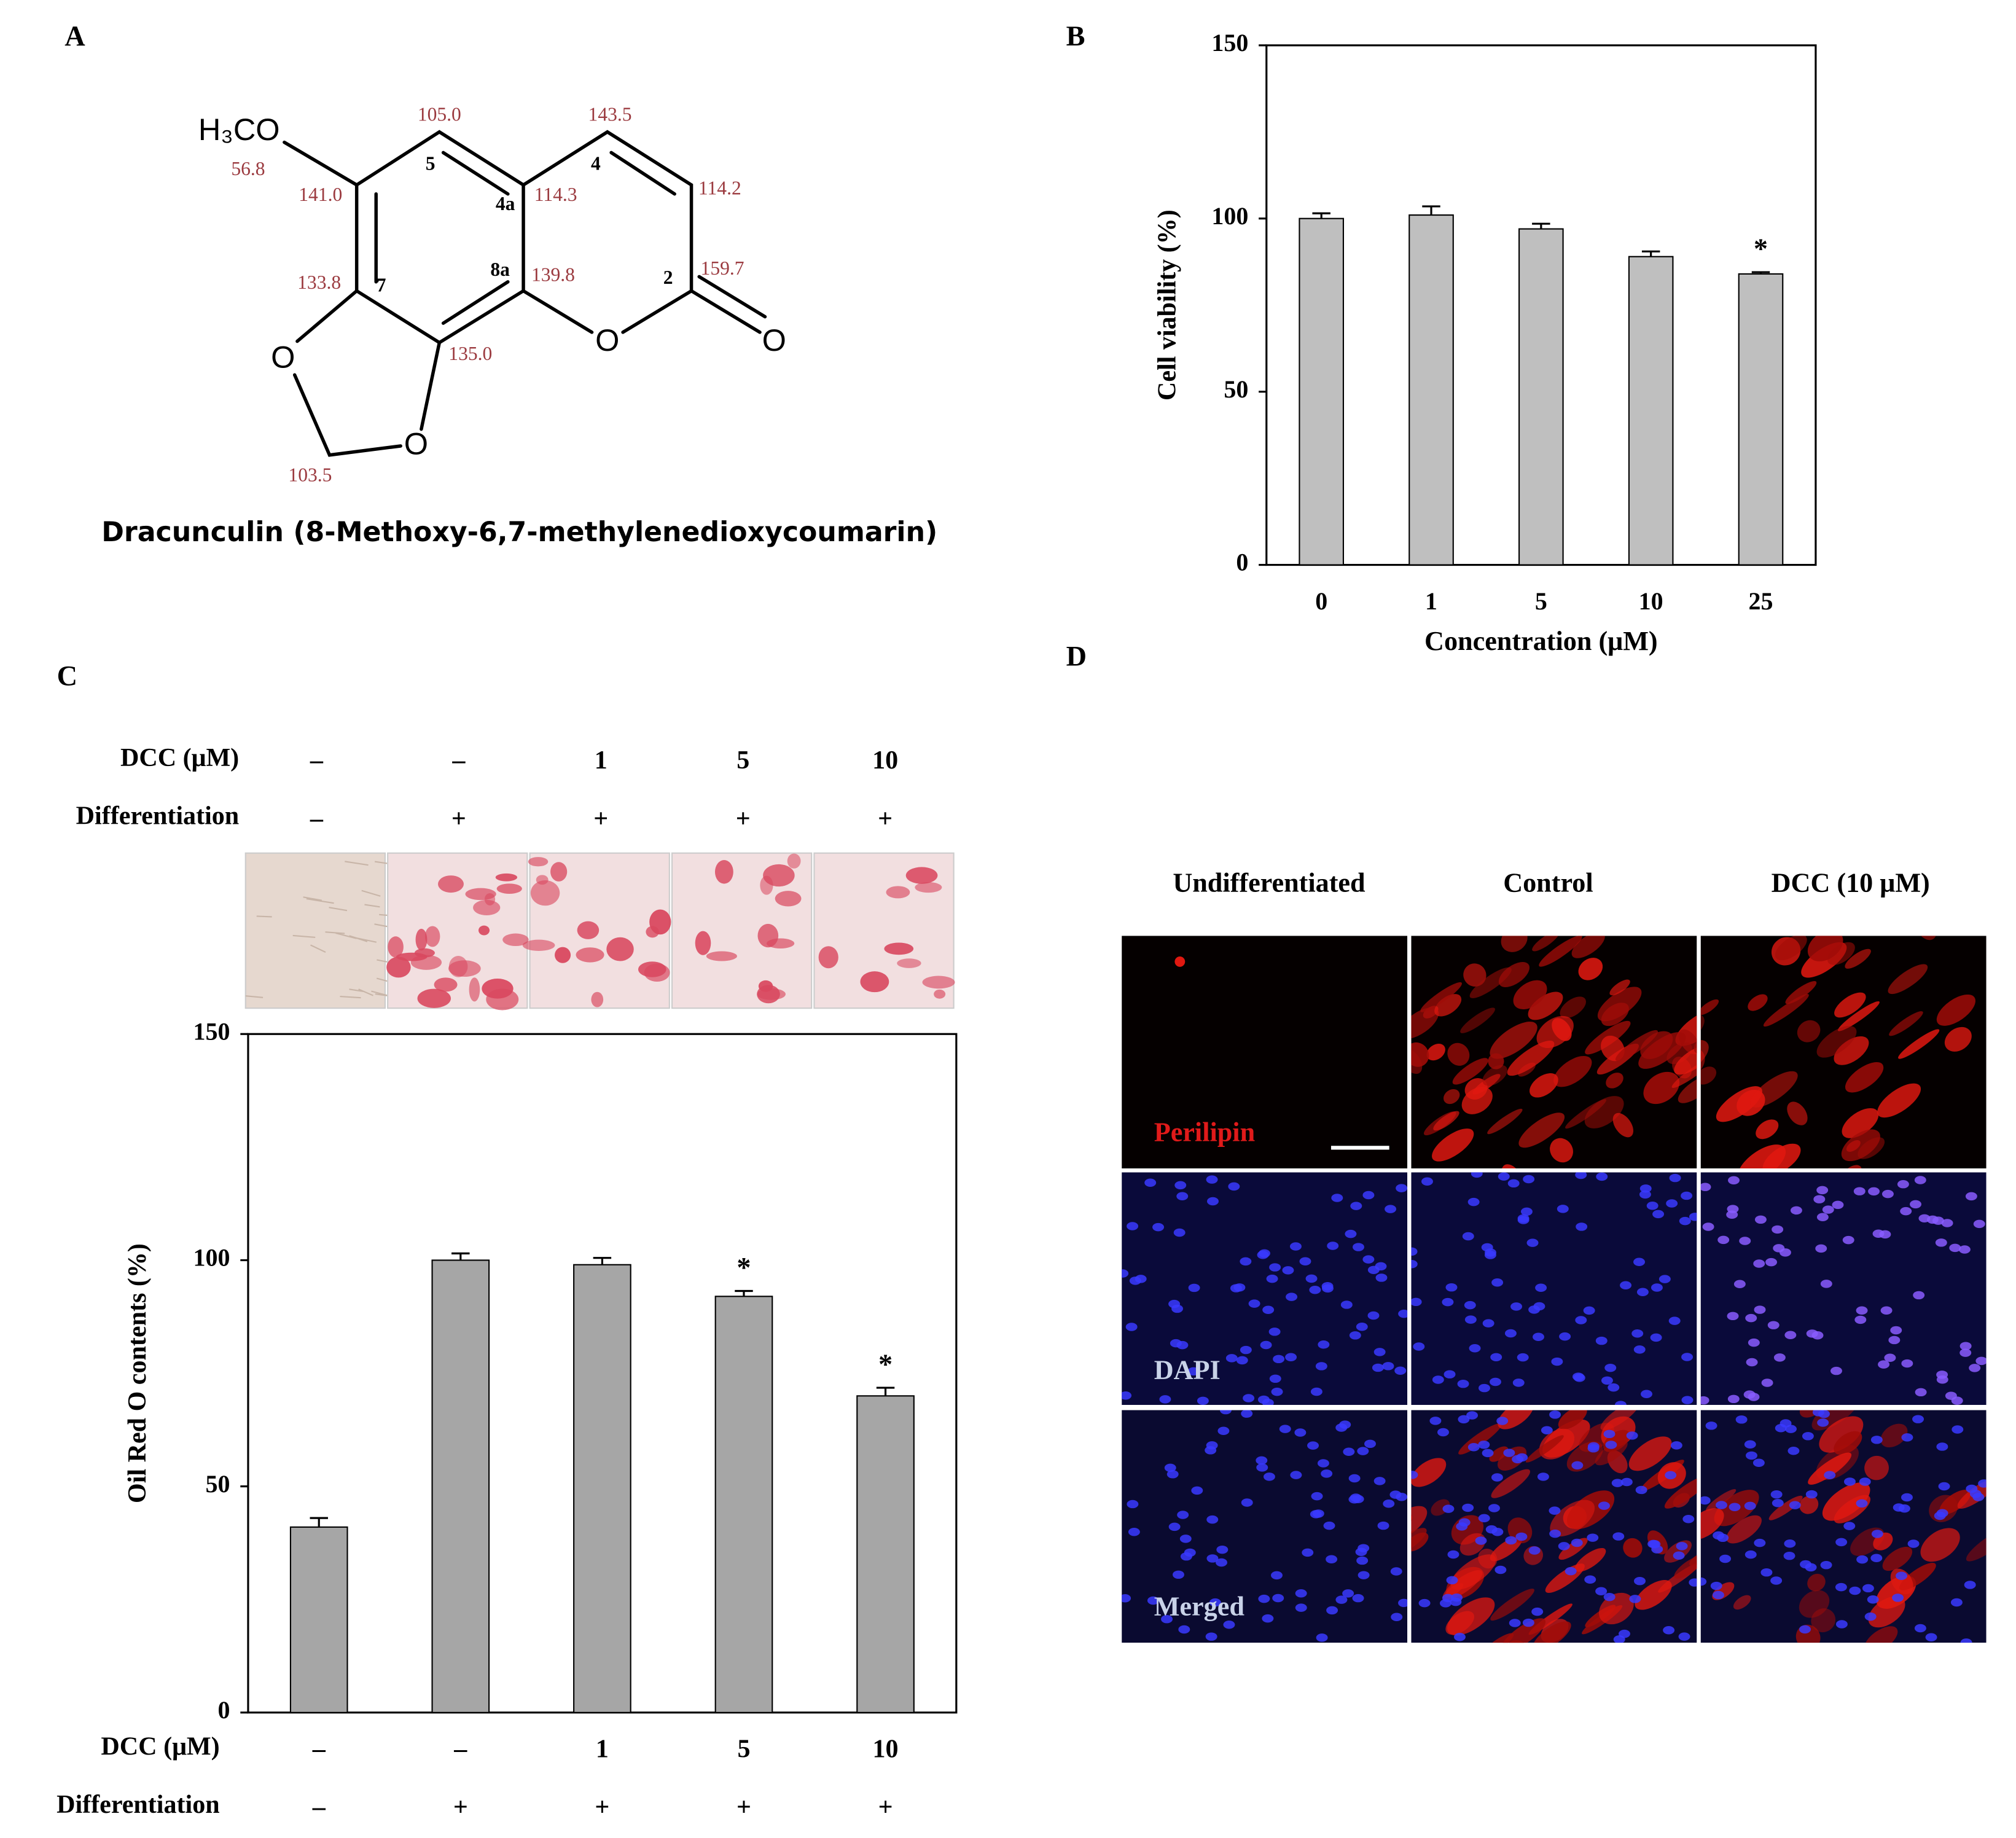  What do you see at coordinates (248, 168) in the screenshot?
I see `shift: 56.8` at bounding box center [248, 168].